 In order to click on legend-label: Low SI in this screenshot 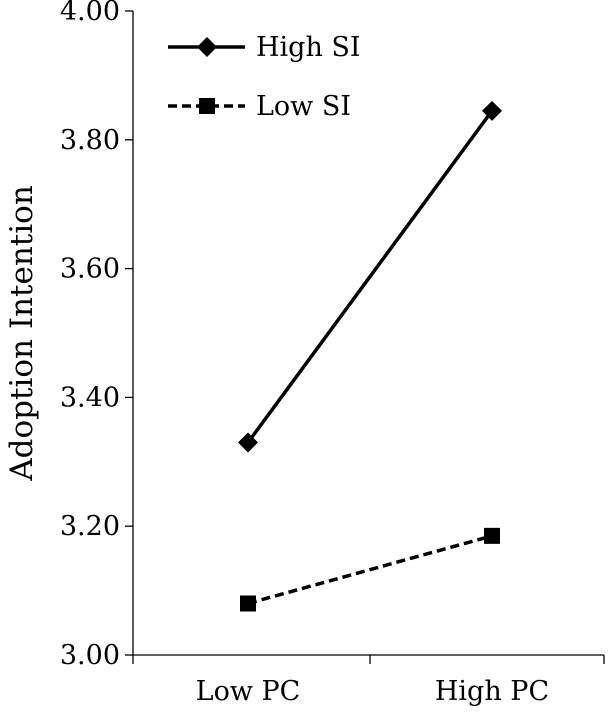, I will do `click(303, 106)`.